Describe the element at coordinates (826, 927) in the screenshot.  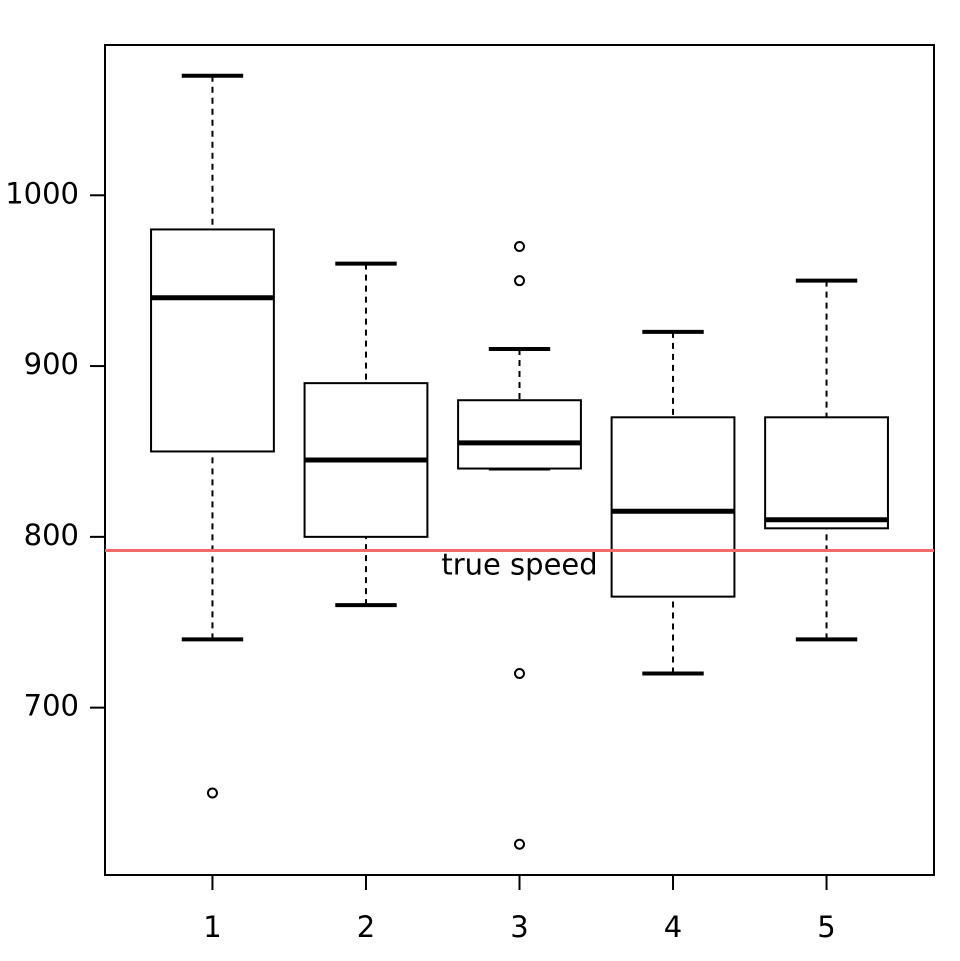
I see `x-tick-label: 5` at that location.